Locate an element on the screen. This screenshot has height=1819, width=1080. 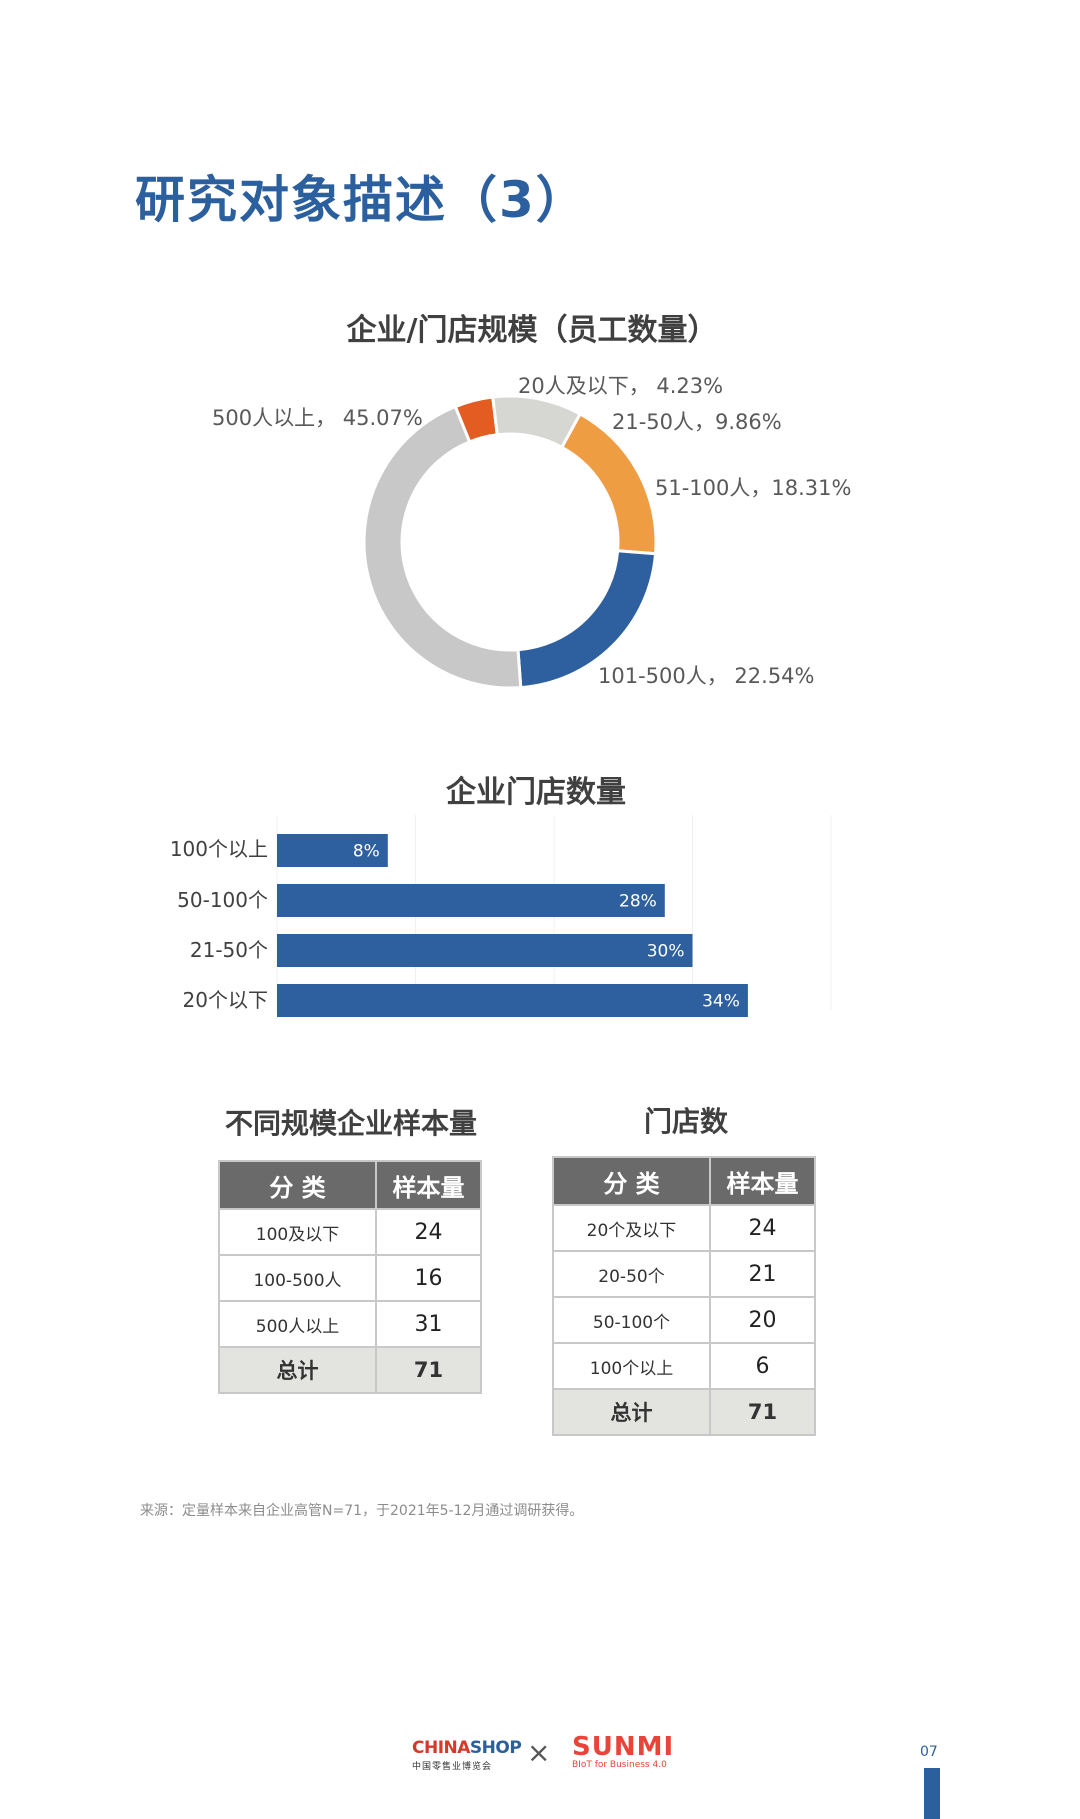
table1-header-category: 分 类 is located at coordinates (297, 1185).